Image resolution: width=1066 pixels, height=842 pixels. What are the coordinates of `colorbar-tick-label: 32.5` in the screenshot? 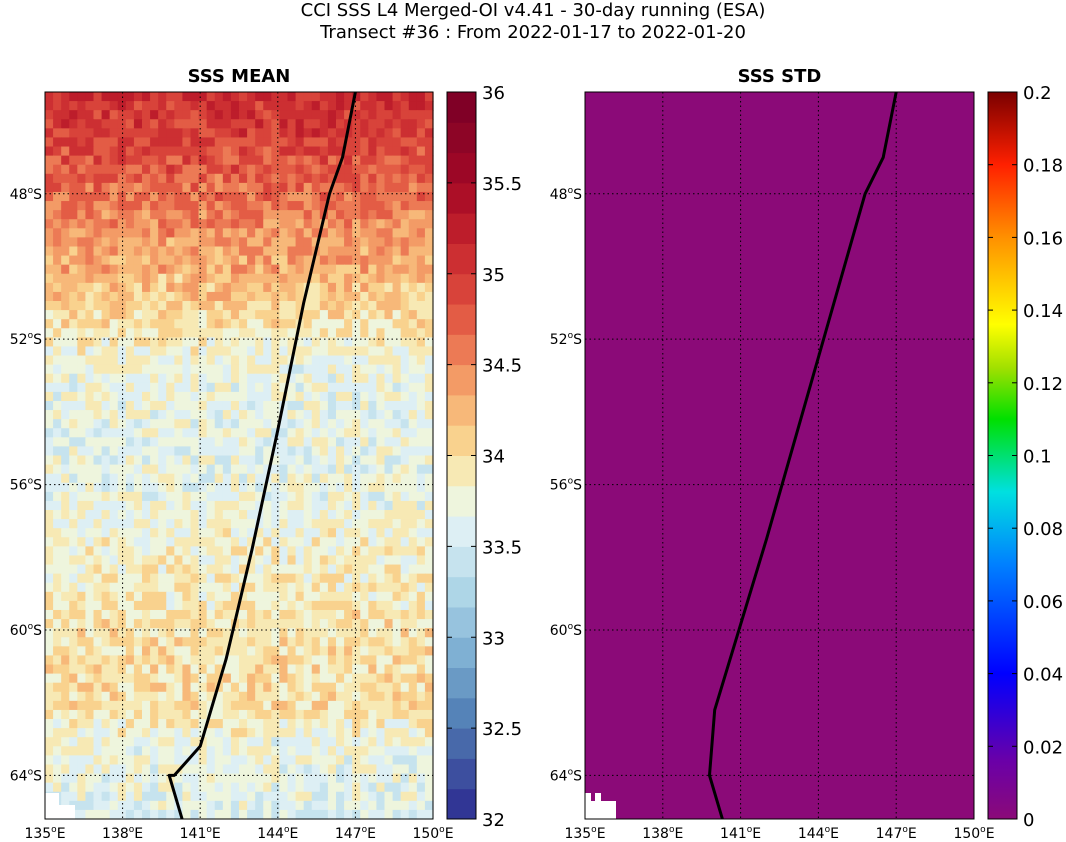 It's located at (502, 729).